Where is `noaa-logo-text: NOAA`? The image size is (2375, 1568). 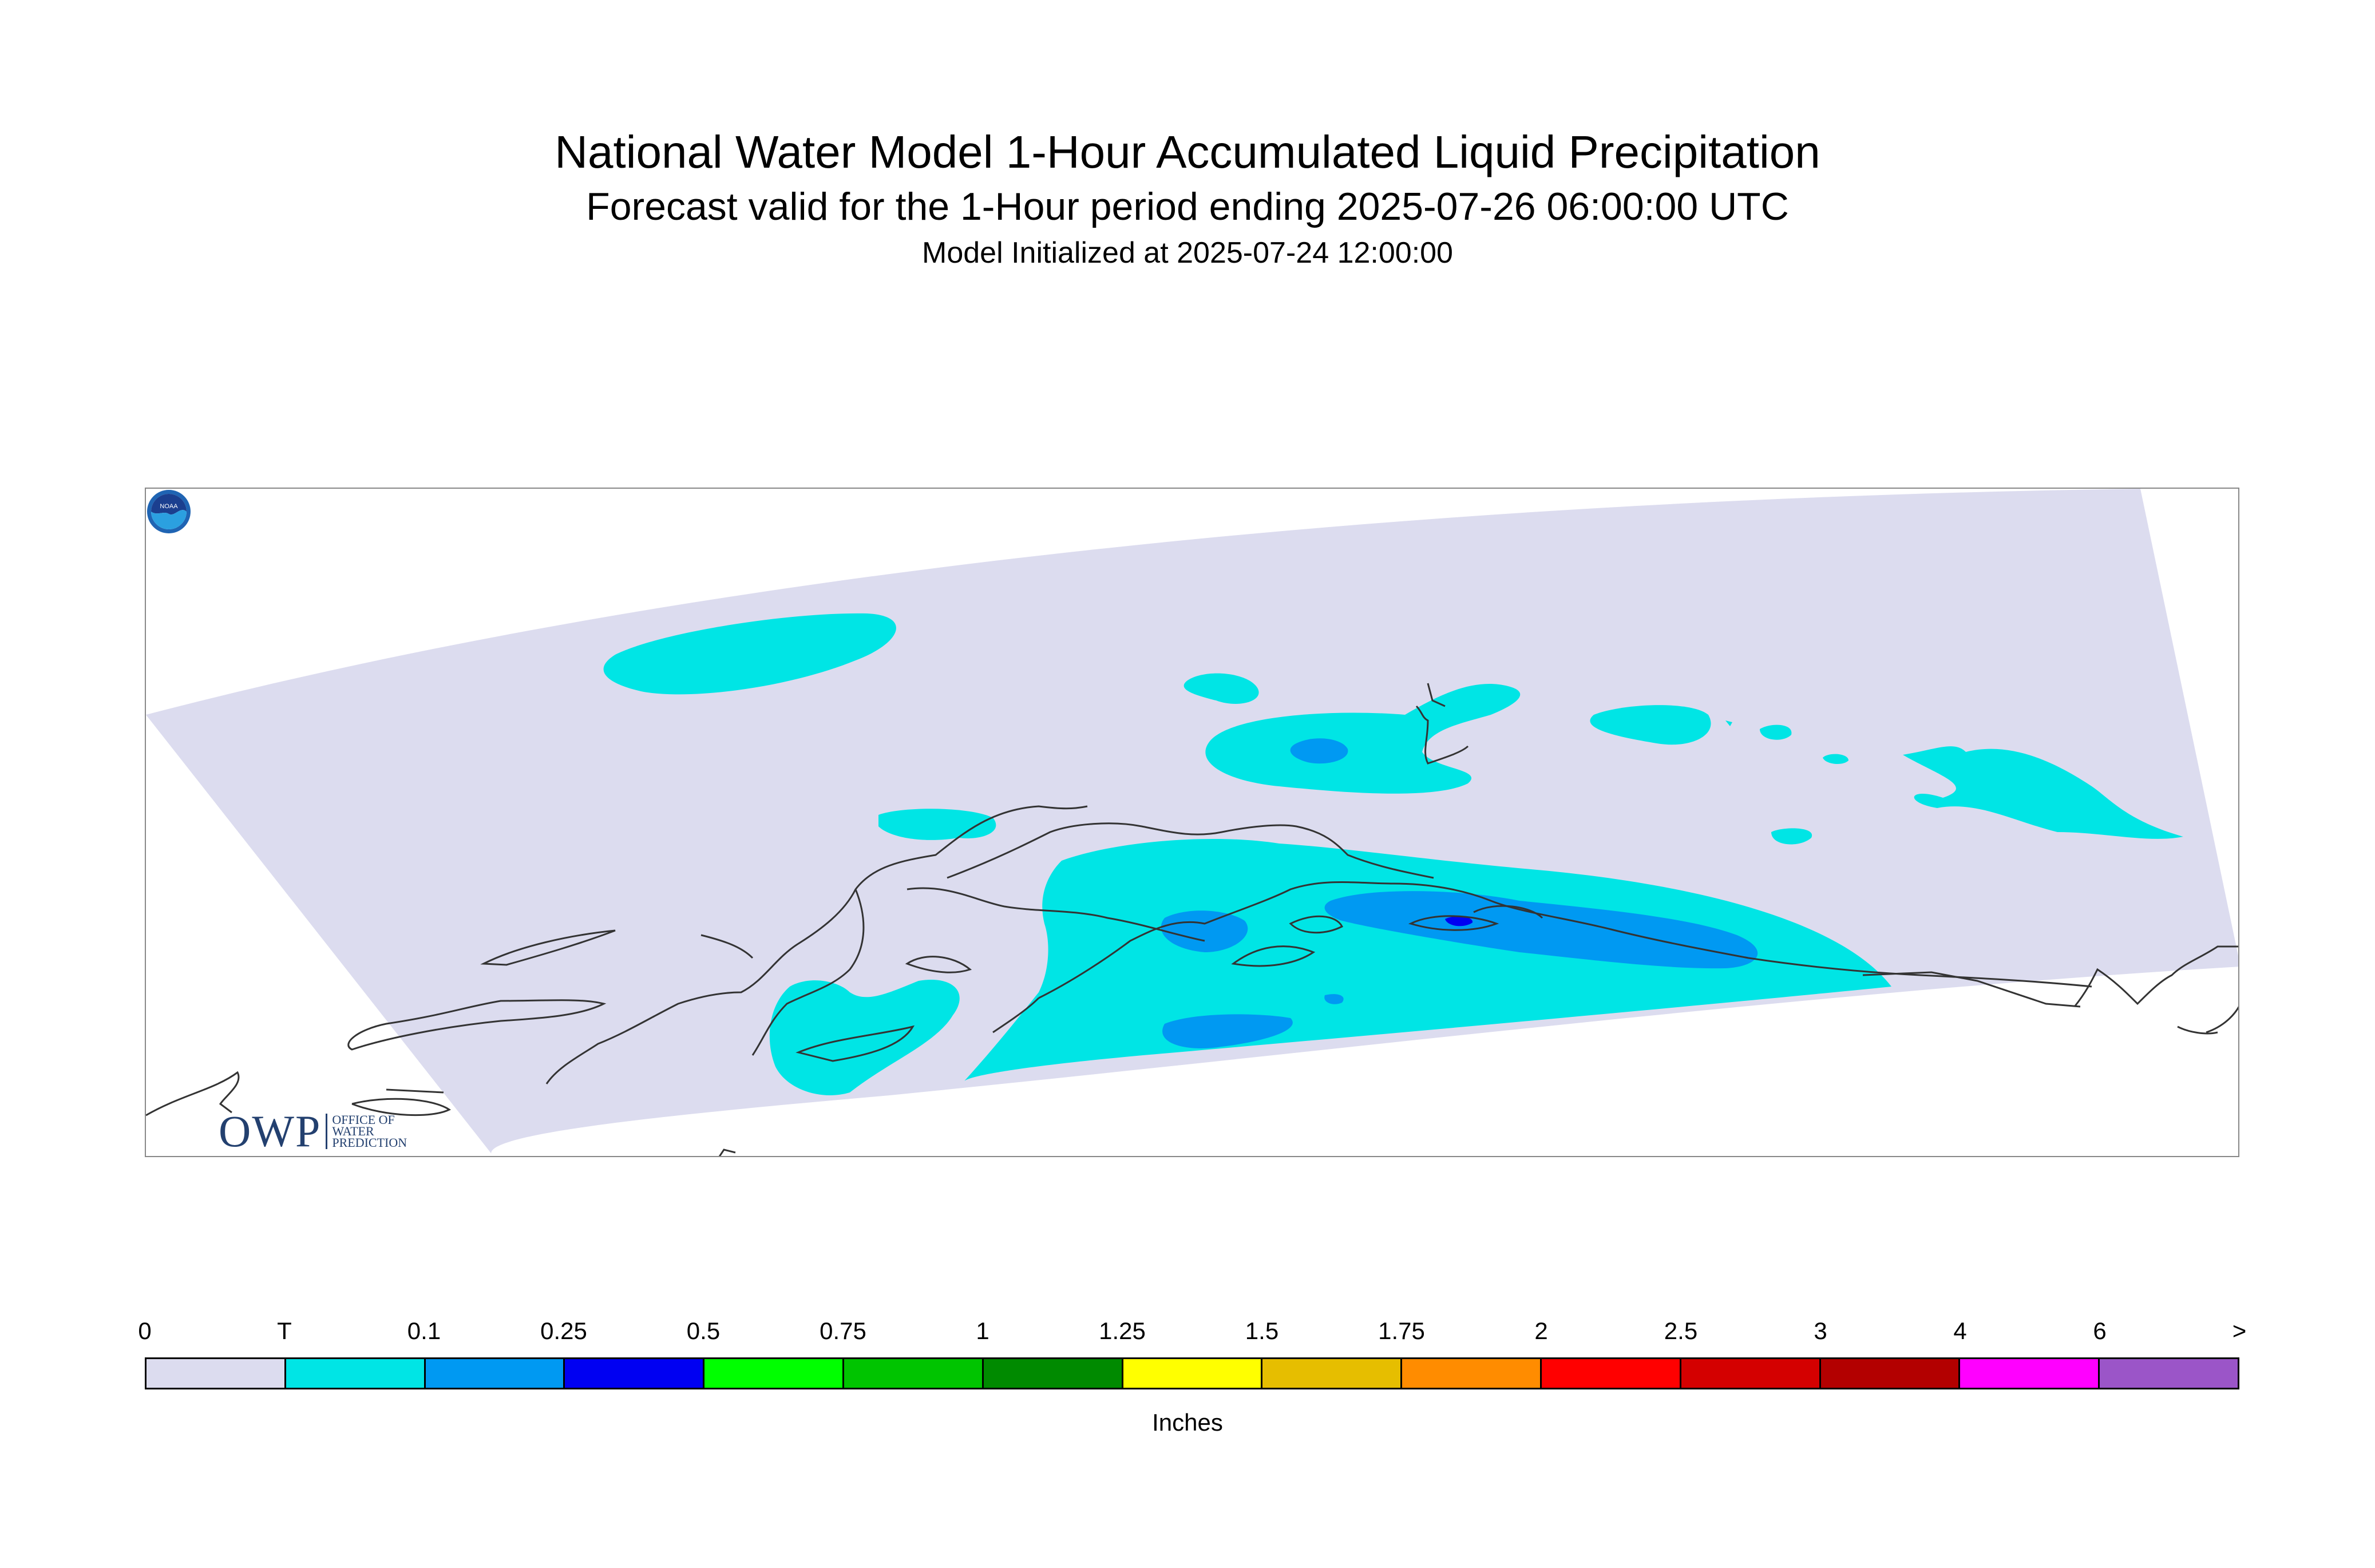 noaa-logo-text: NOAA is located at coordinates (169, 506).